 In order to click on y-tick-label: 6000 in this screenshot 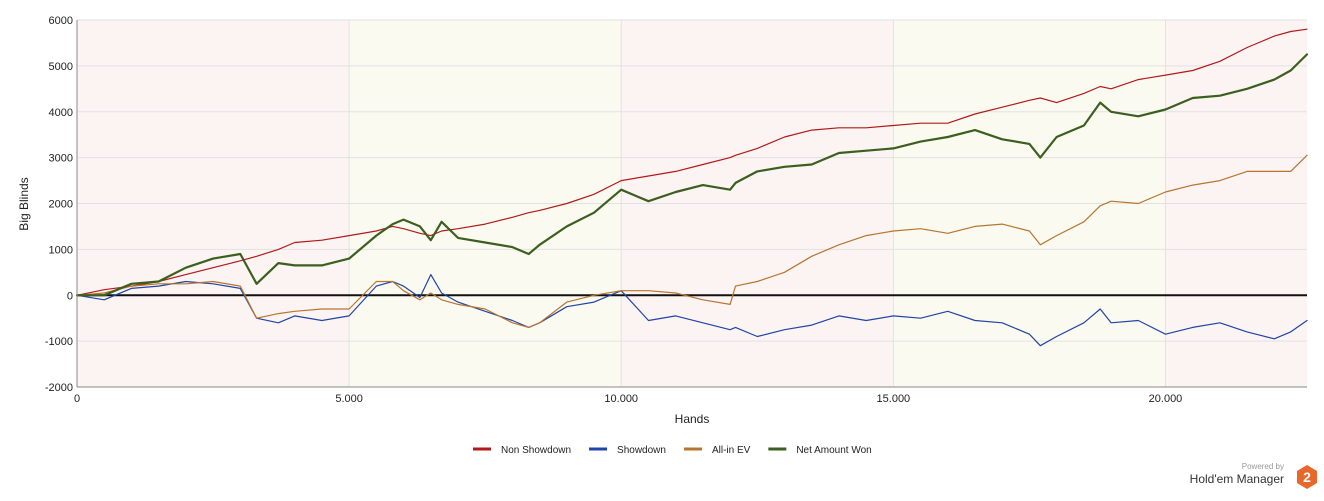, I will do `click(61, 21)`.